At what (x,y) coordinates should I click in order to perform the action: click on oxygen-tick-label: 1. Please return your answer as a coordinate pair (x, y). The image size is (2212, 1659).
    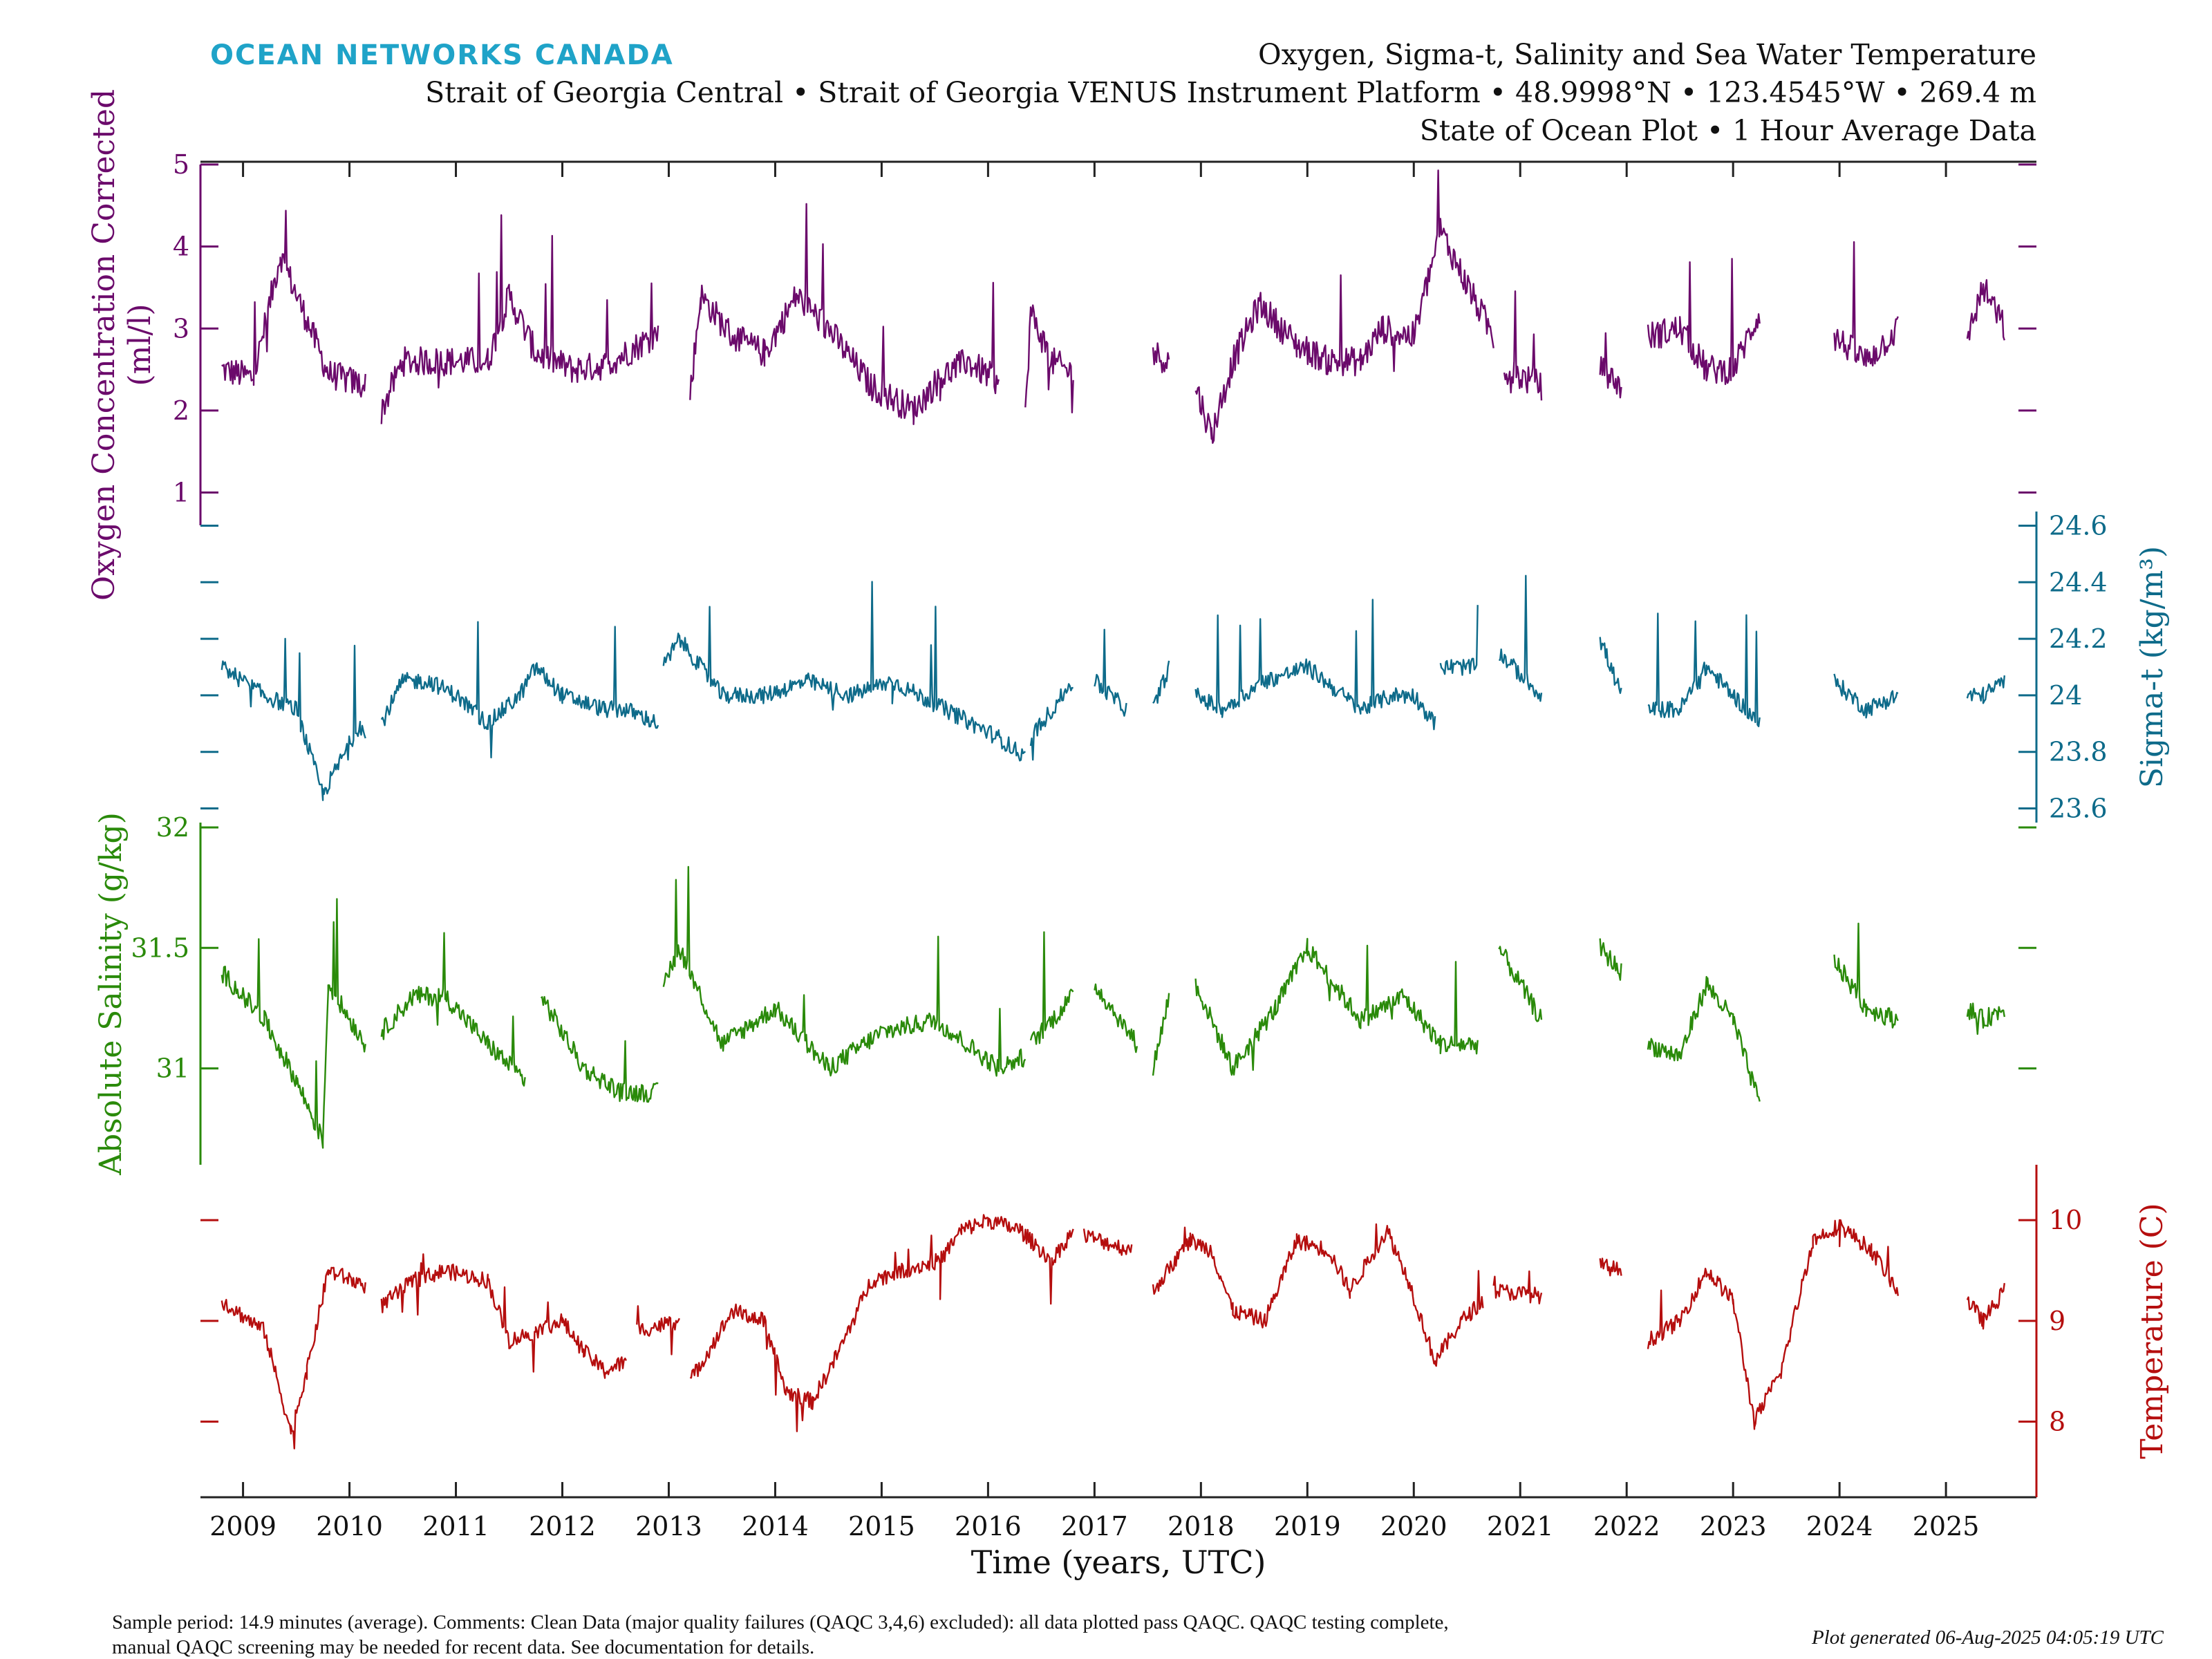
    Looking at the image, I should click on (181, 493).